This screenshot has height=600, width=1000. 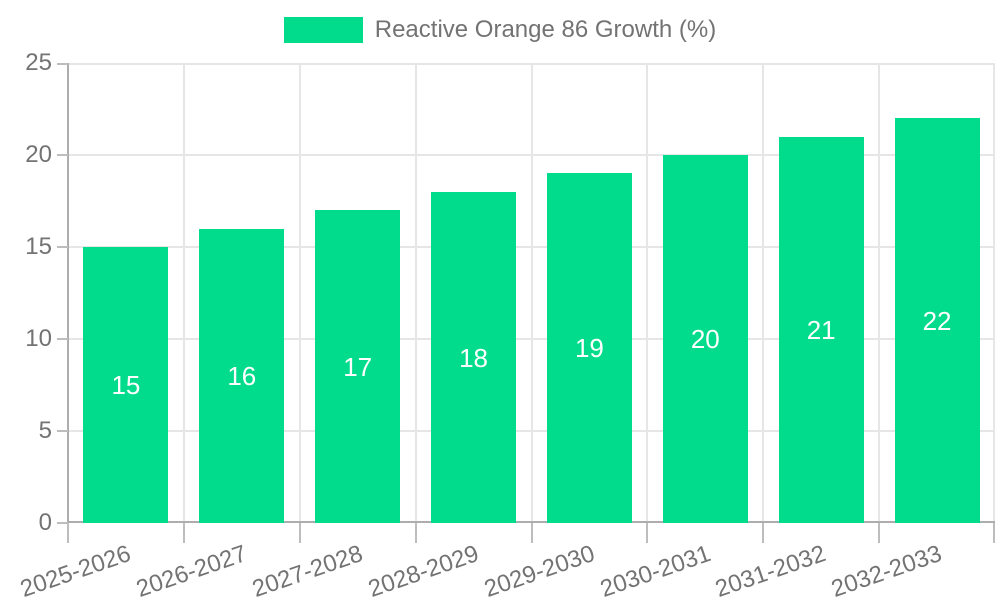 What do you see at coordinates (76, 570) in the screenshot?
I see `x-axis-tick-label-text: 2025-2026` at bounding box center [76, 570].